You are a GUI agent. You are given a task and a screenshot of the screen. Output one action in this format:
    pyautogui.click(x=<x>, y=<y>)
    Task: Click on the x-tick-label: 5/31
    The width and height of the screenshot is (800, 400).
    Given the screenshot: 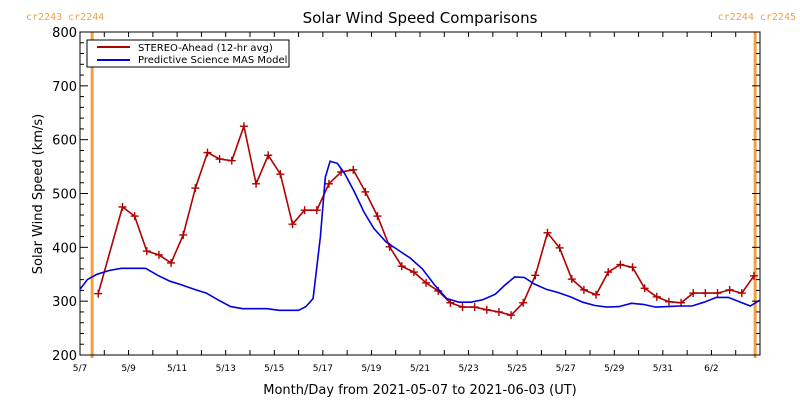 What is the action you would take?
    pyautogui.click(x=663, y=369)
    